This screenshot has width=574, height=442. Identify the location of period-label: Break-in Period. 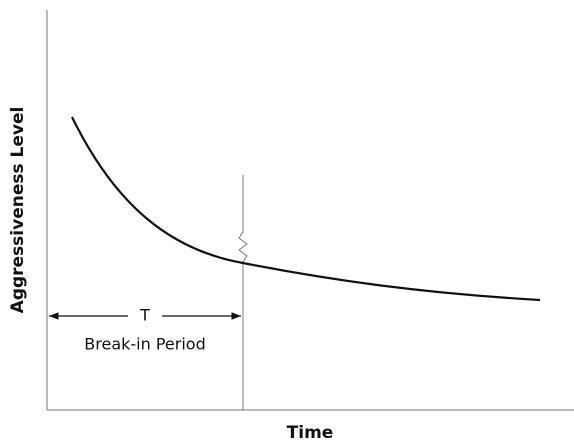
(144, 344).